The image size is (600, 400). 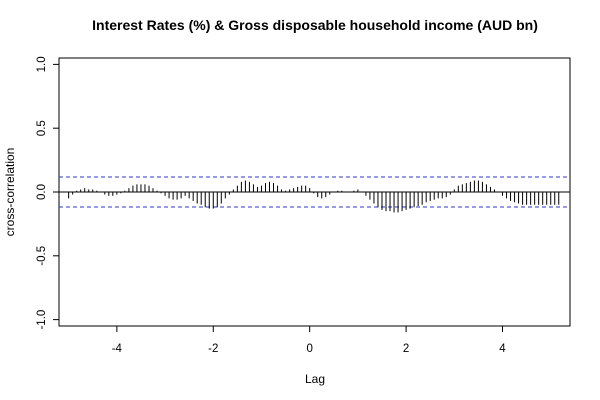 I want to click on x-tick-label: -4, so click(x=117, y=349).